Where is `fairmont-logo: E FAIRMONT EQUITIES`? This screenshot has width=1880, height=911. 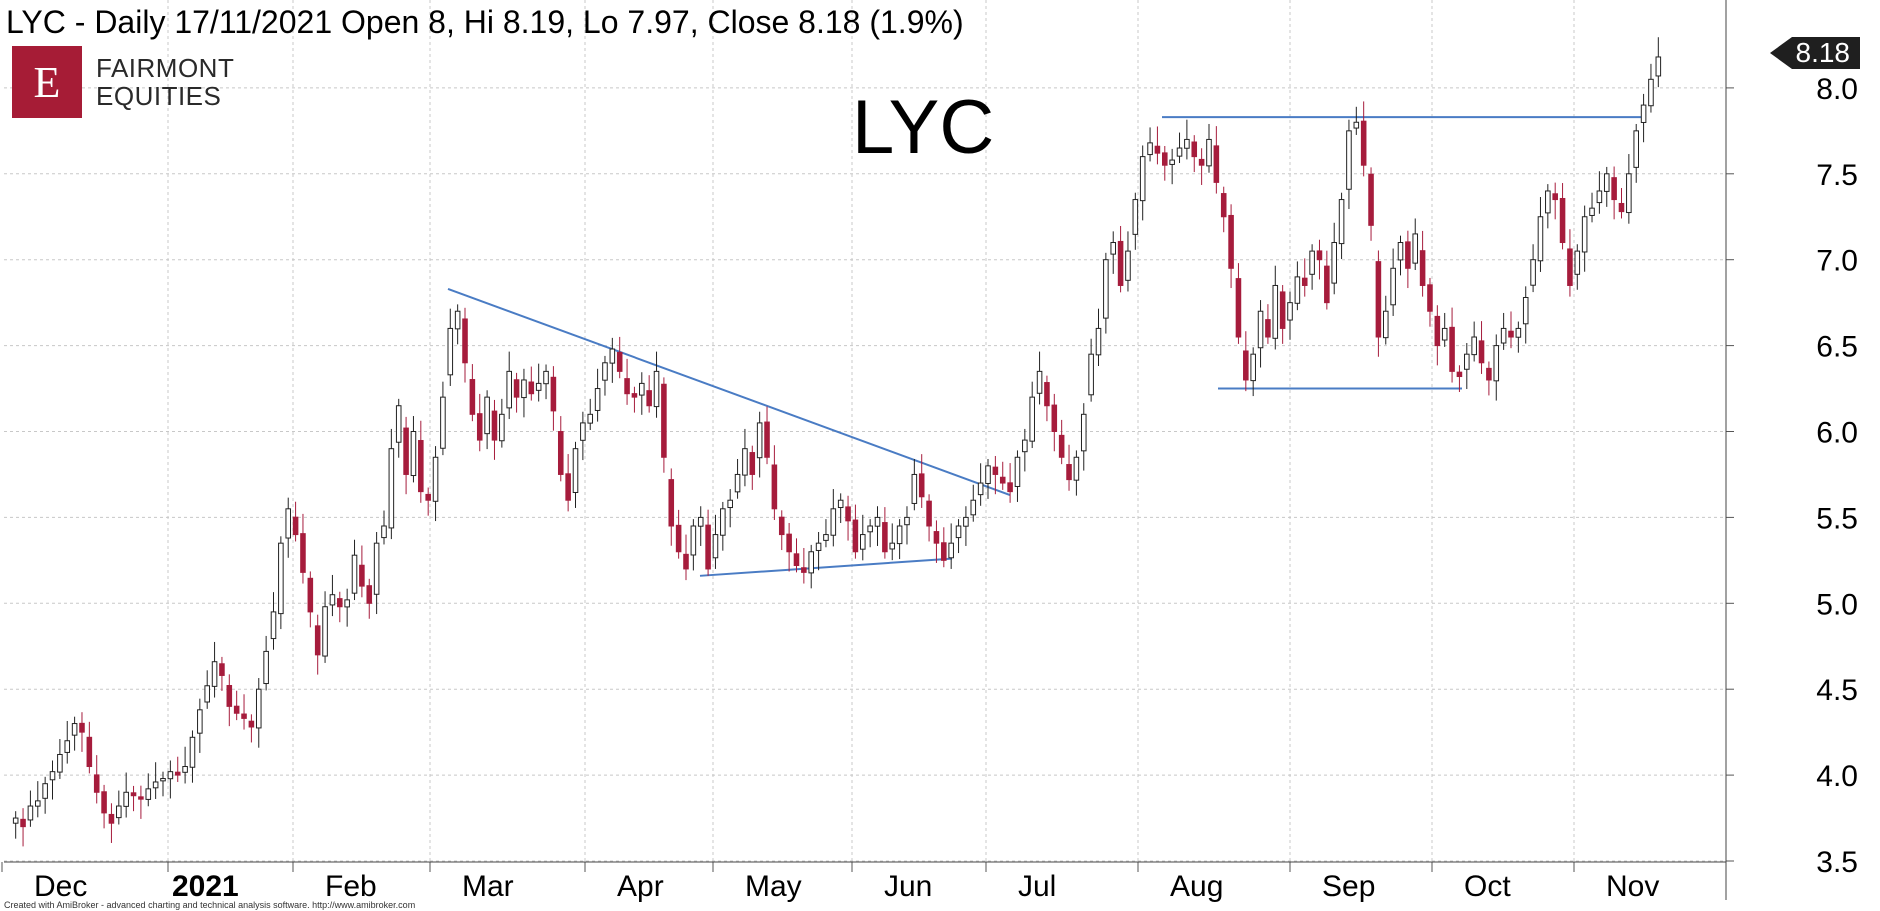 fairmont-logo: E FAIRMONT EQUITIES is located at coordinates (123, 82).